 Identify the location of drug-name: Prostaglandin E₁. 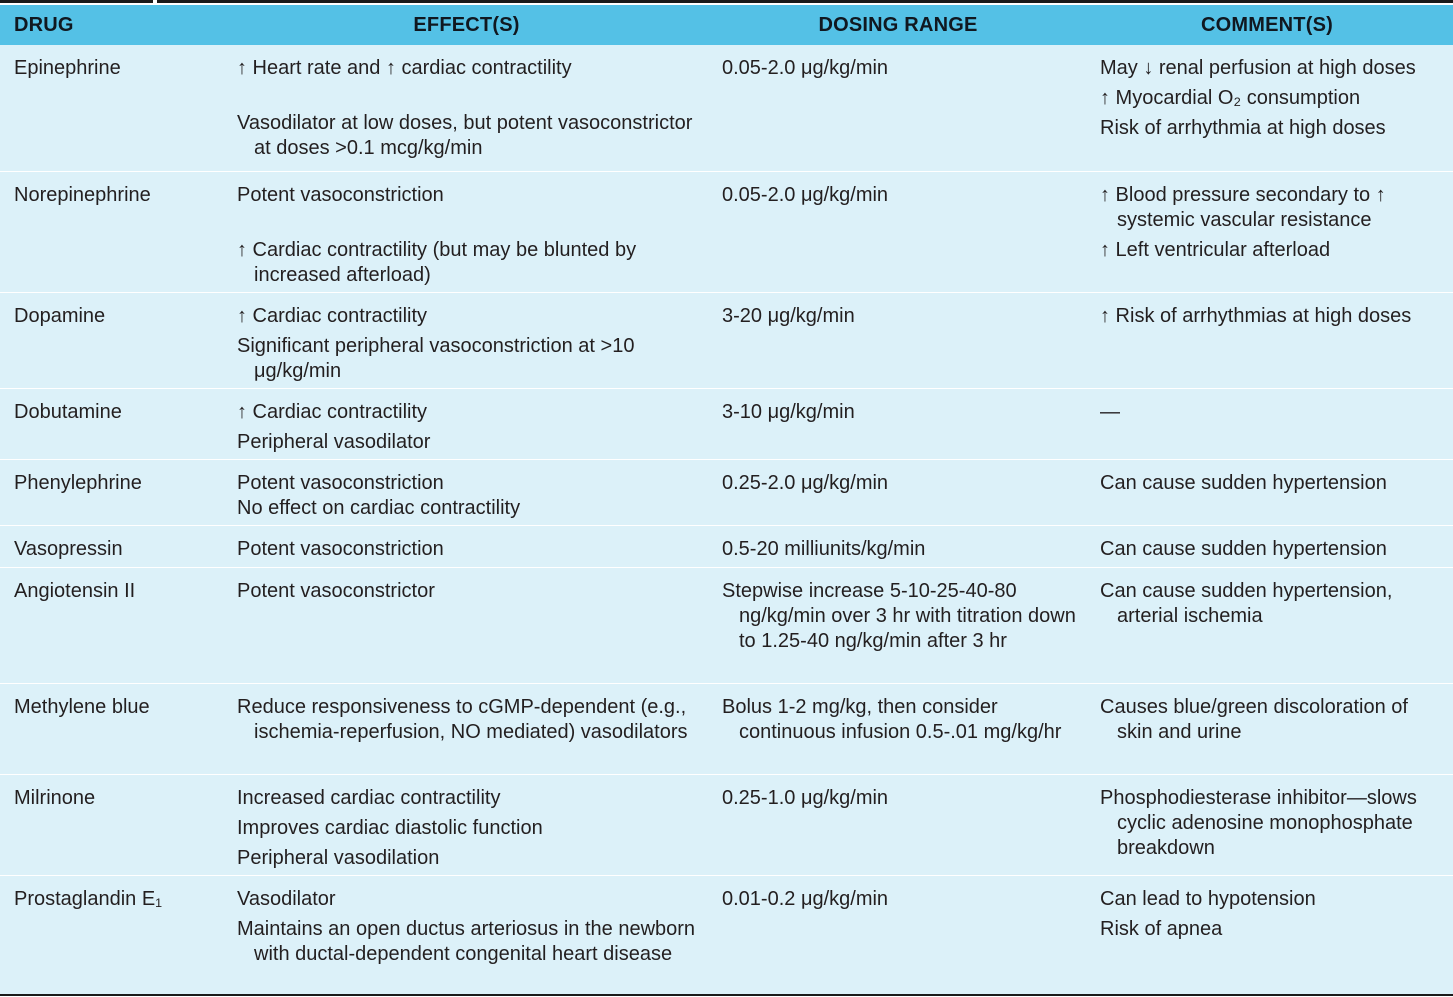
(88, 899).